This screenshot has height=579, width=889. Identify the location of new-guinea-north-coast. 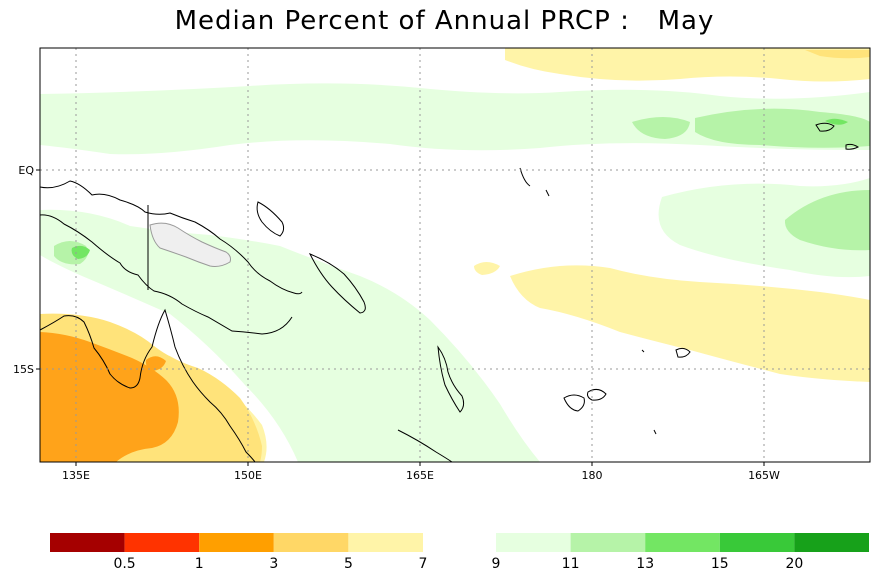
(171, 237).